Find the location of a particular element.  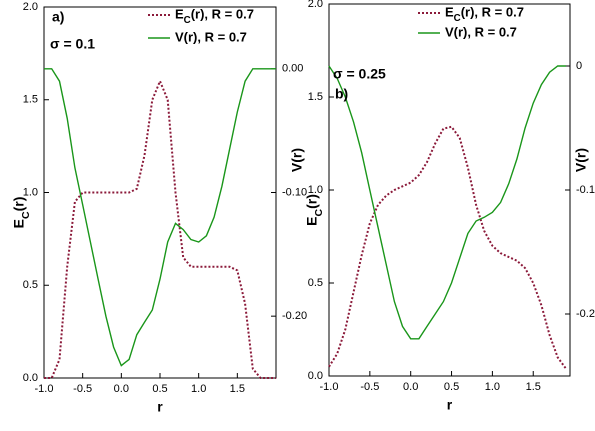

y2-tick-label: 0.00 is located at coordinates (292, 69).